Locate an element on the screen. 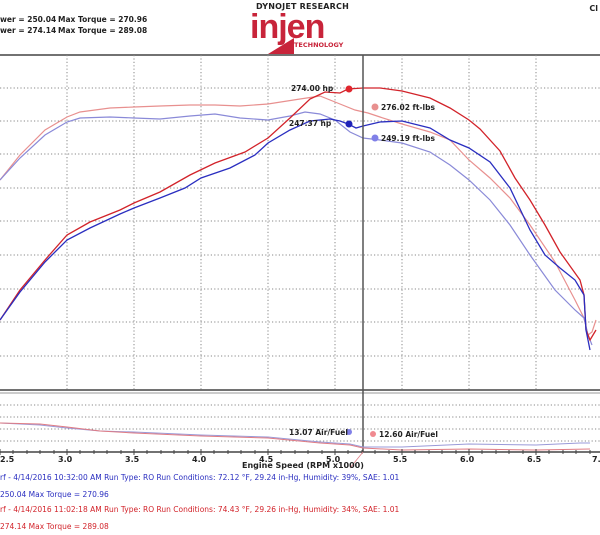 The image size is (600, 535). corner-label: Cl is located at coordinates (593, 8).